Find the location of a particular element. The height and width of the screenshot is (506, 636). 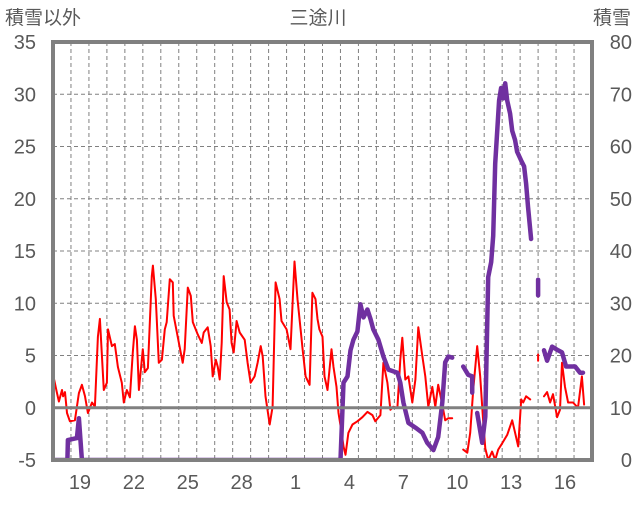

left-y-tick-label: 30 is located at coordinates (25, 95).